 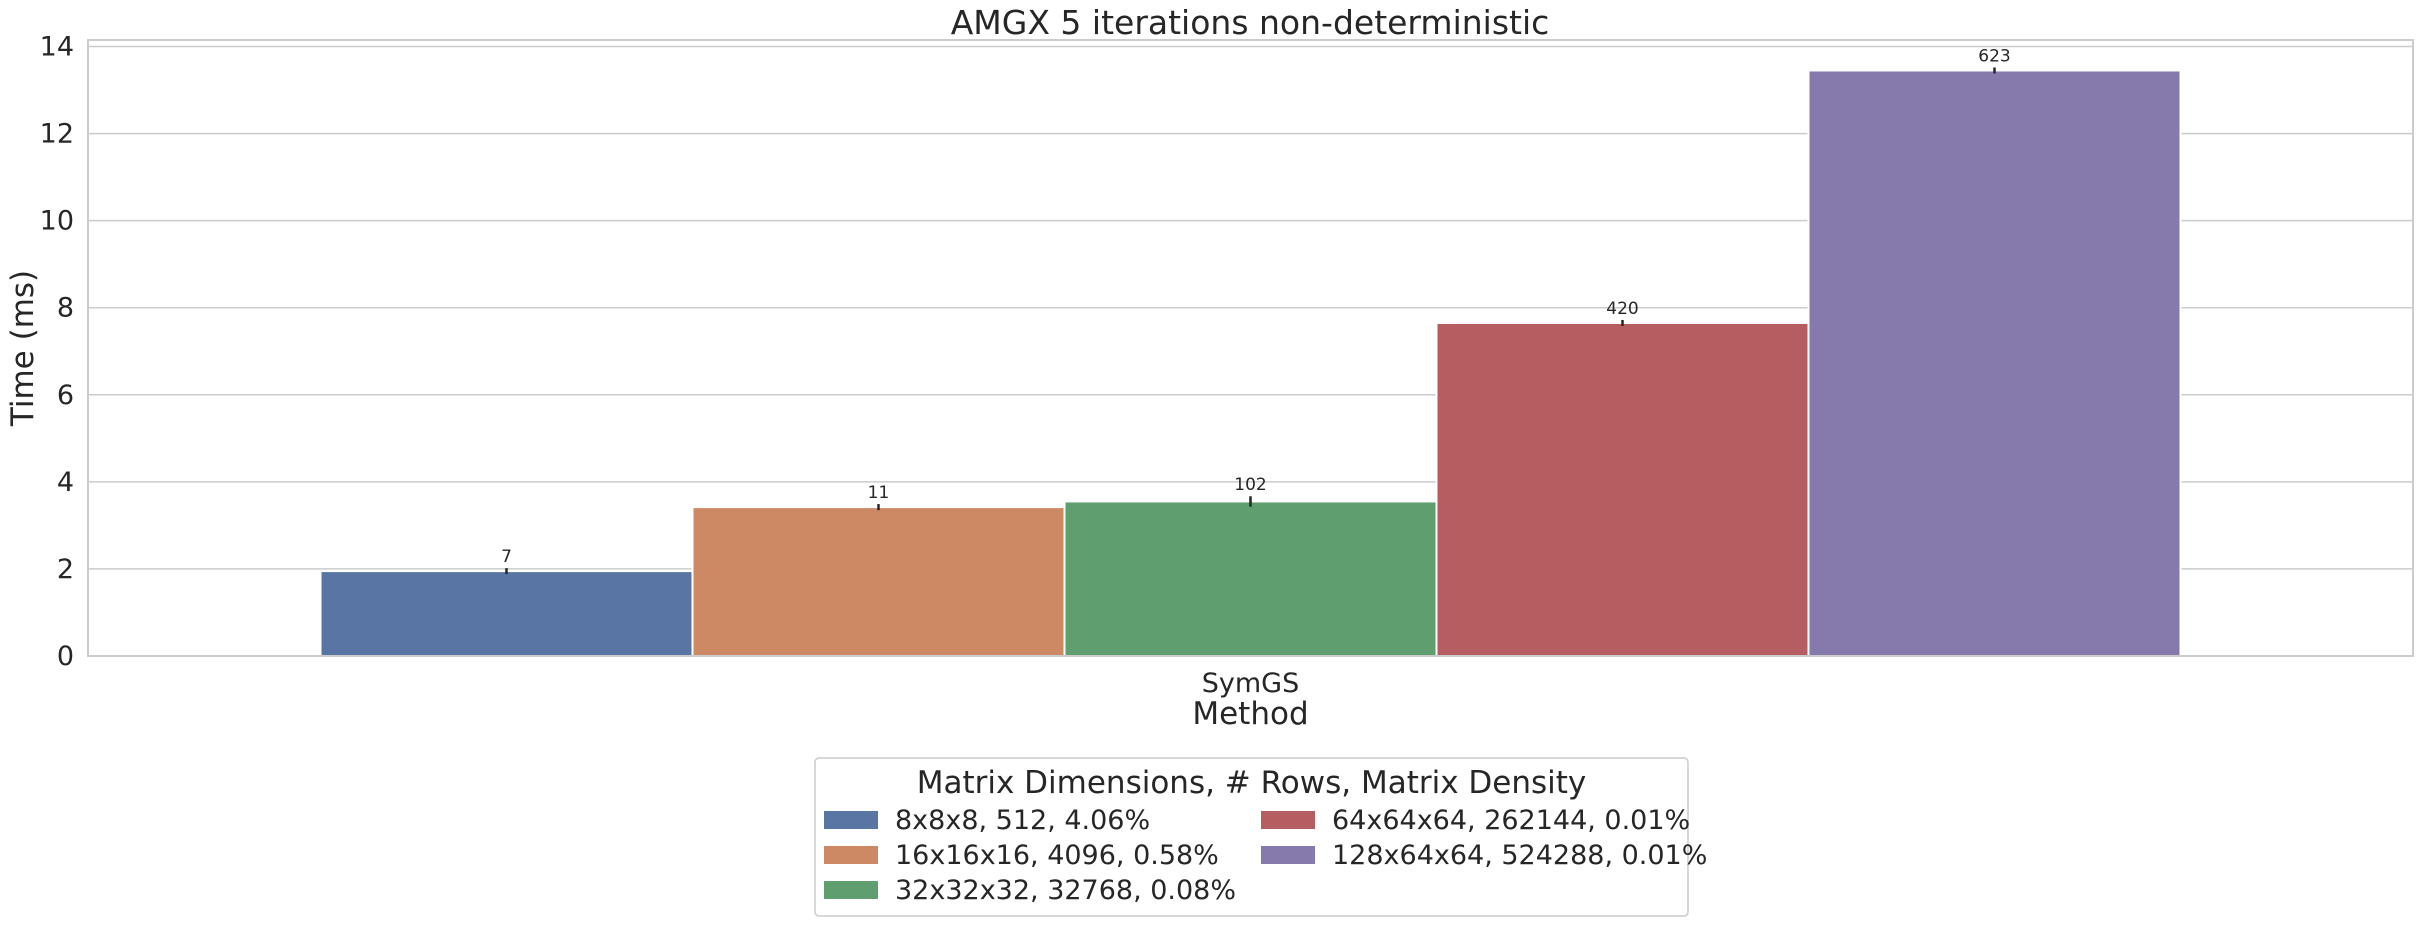 What do you see at coordinates (1519, 855) in the screenshot?
I see `legend-label: 128x64x64, 524288, 0.01%` at bounding box center [1519, 855].